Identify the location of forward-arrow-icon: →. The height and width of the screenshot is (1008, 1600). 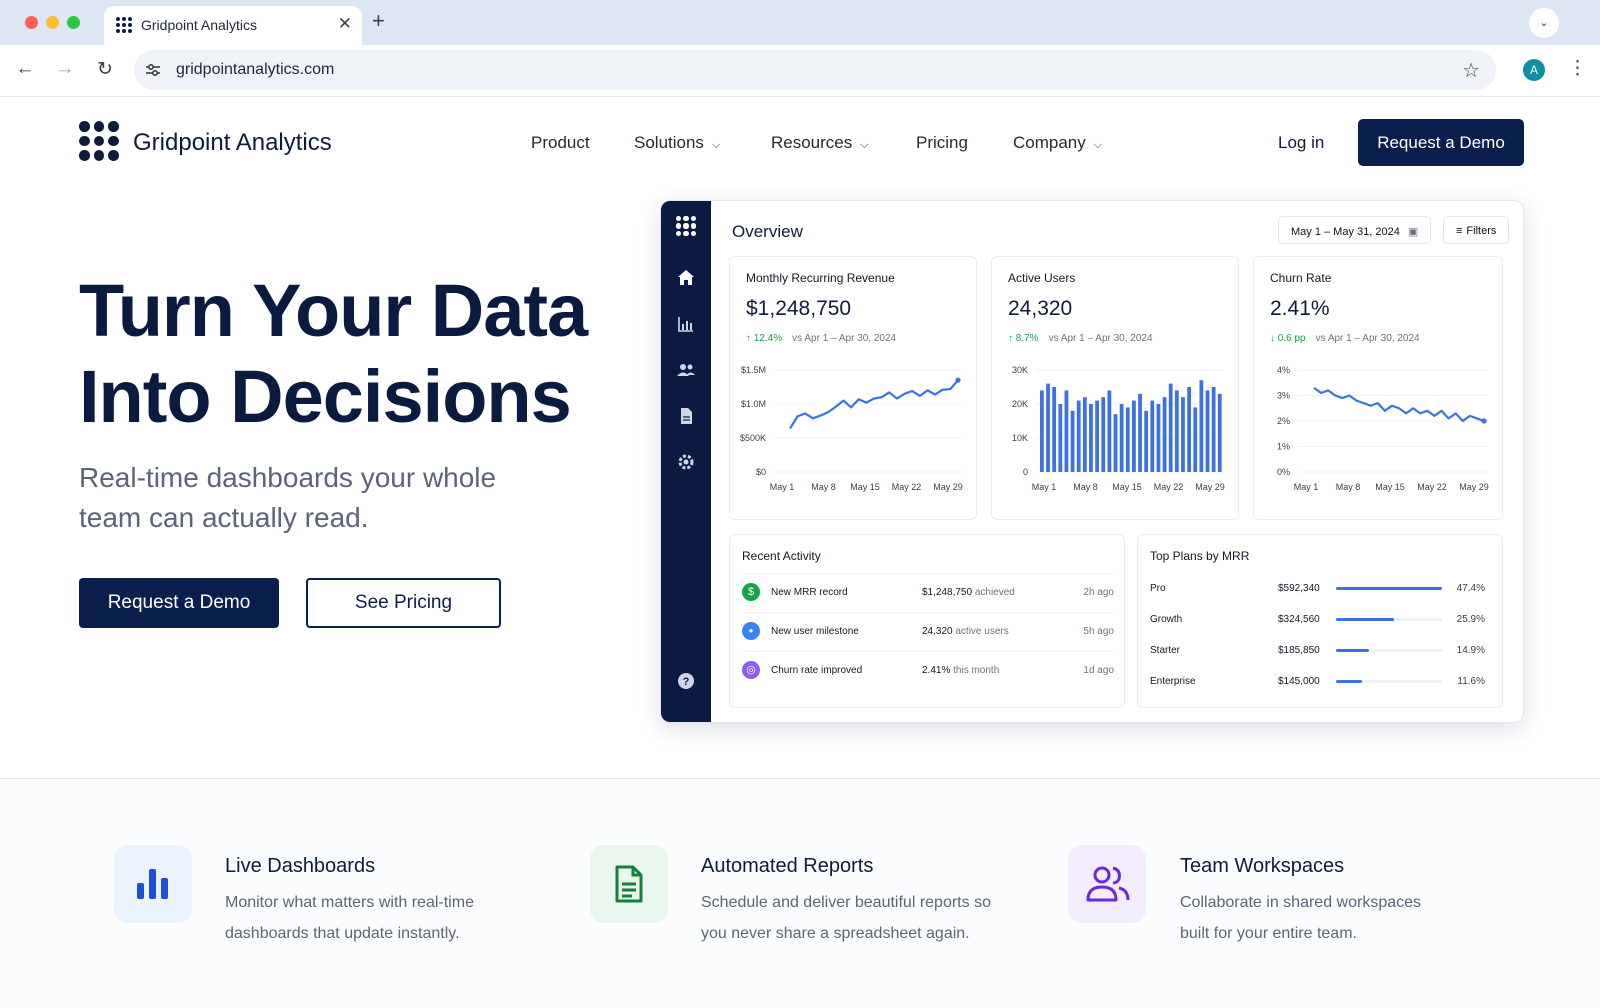
(65, 68).